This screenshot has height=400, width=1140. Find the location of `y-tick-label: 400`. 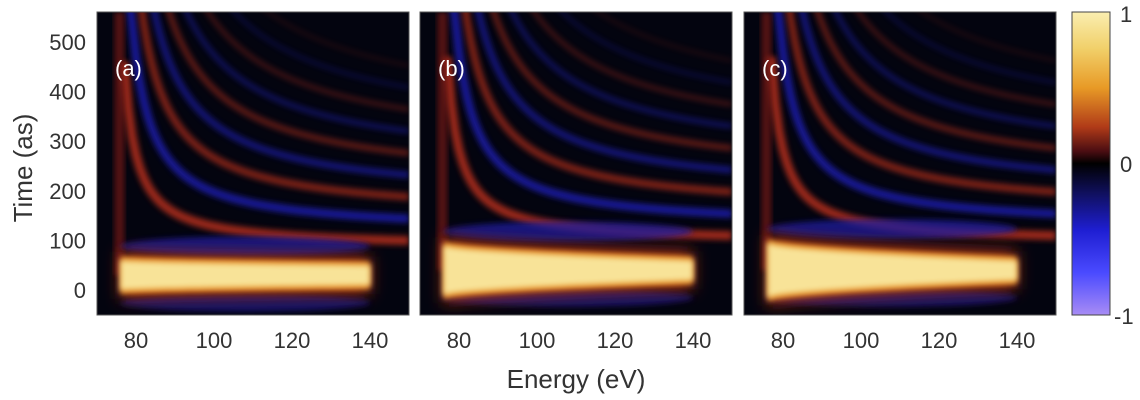

y-tick-label: 400 is located at coordinates (67, 91).